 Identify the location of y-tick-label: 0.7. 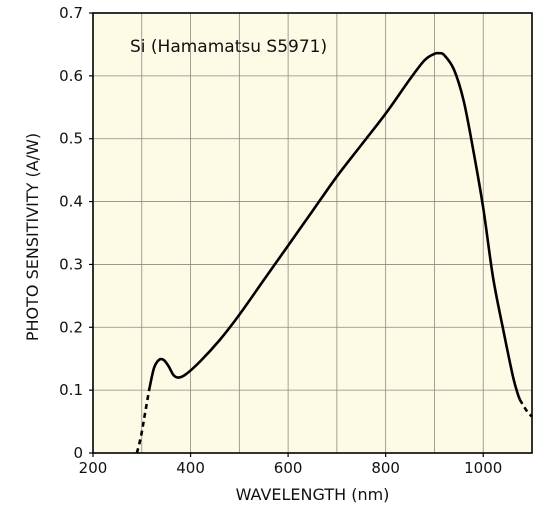
(71, 13).